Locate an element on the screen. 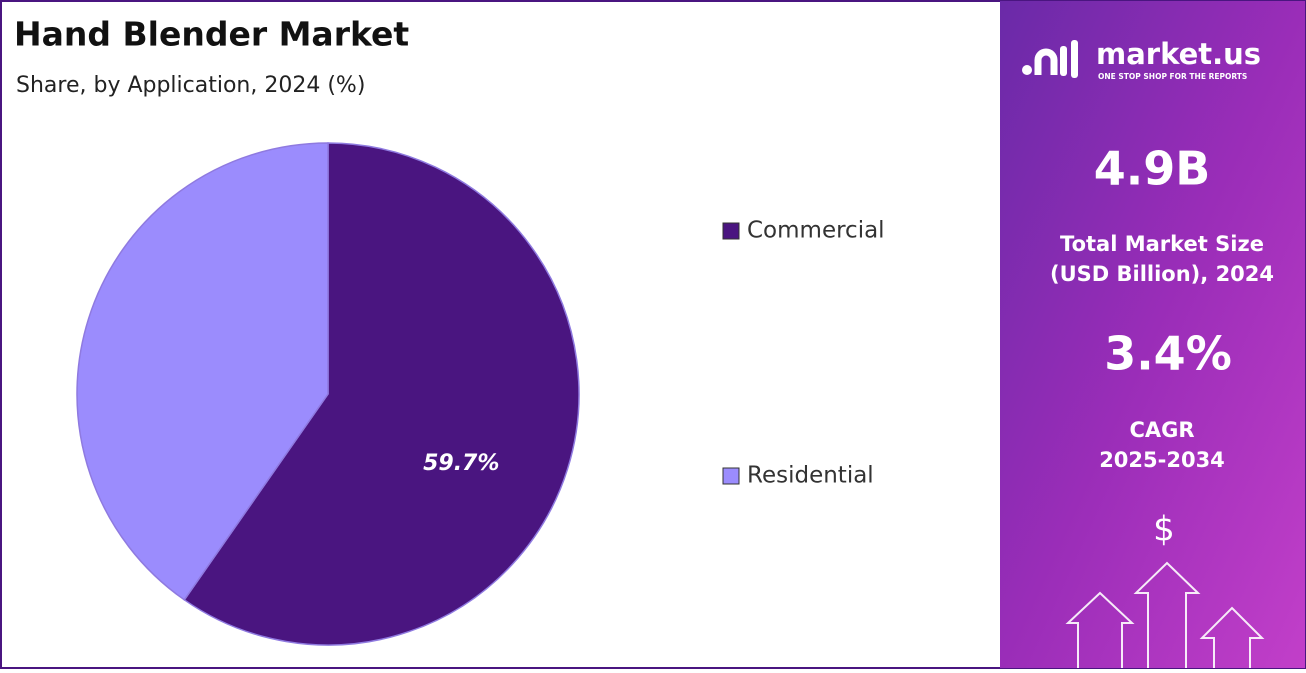  pie-slice is located at coordinates (202, 371).